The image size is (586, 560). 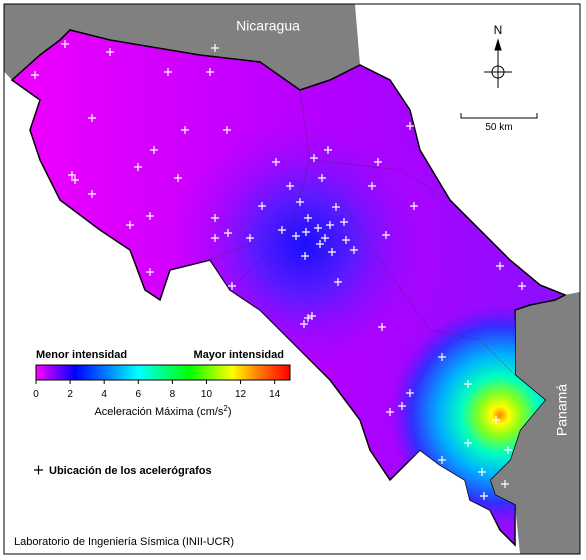 I want to click on panama, so click(x=535, y=419).